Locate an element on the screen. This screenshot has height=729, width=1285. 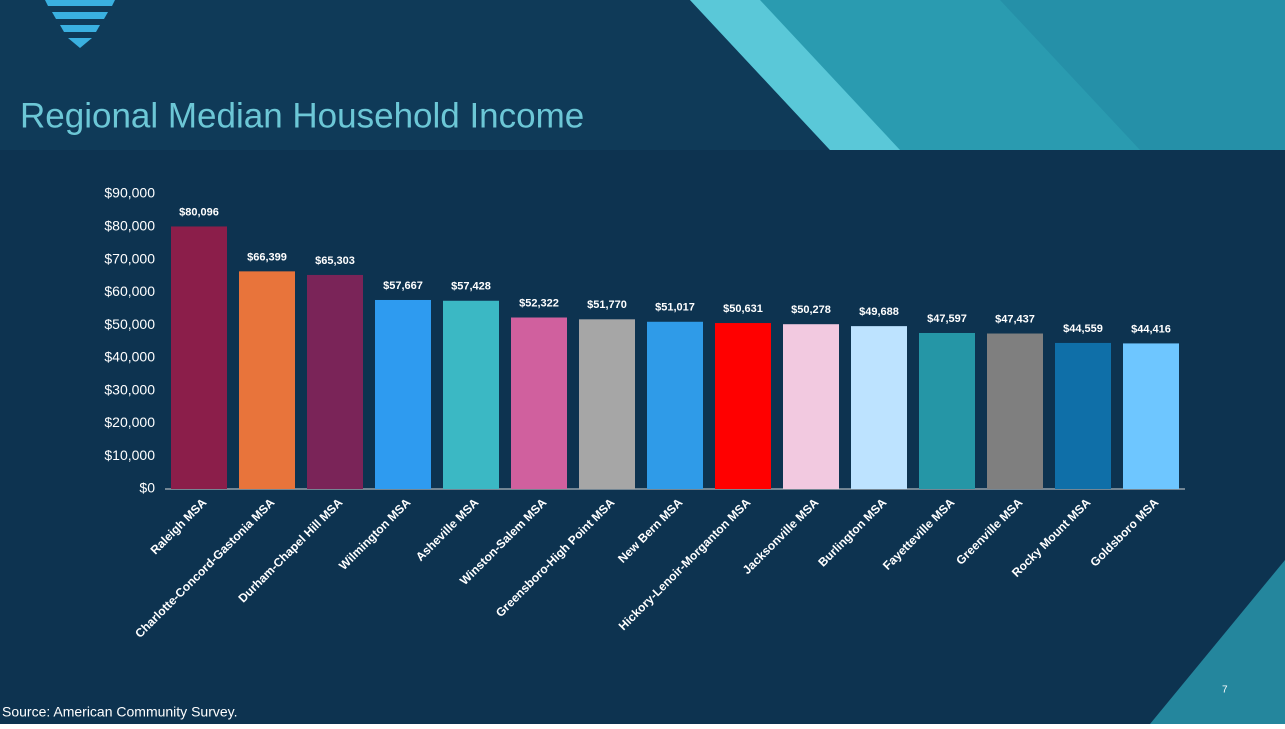
data-label: $47,597 is located at coordinates (947, 319).